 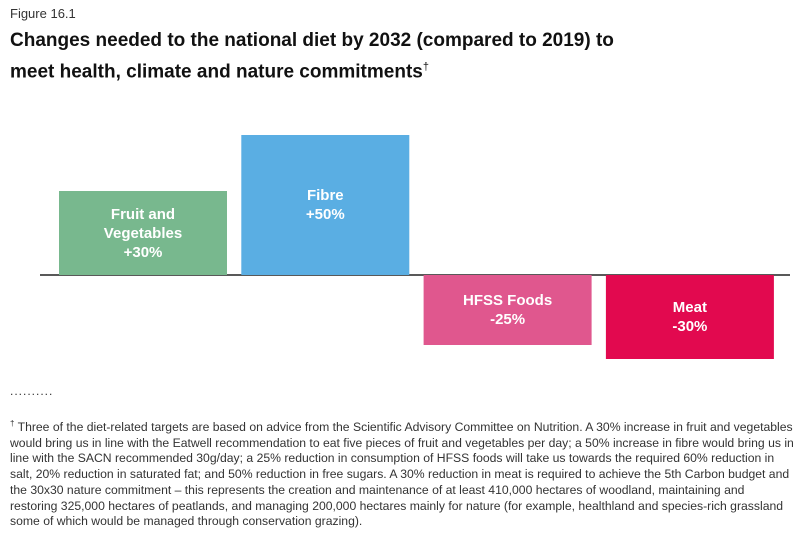 What do you see at coordinates (689, 307) in the screenshot?
I see `category-label: Meat` at bounding box center [689, 307].